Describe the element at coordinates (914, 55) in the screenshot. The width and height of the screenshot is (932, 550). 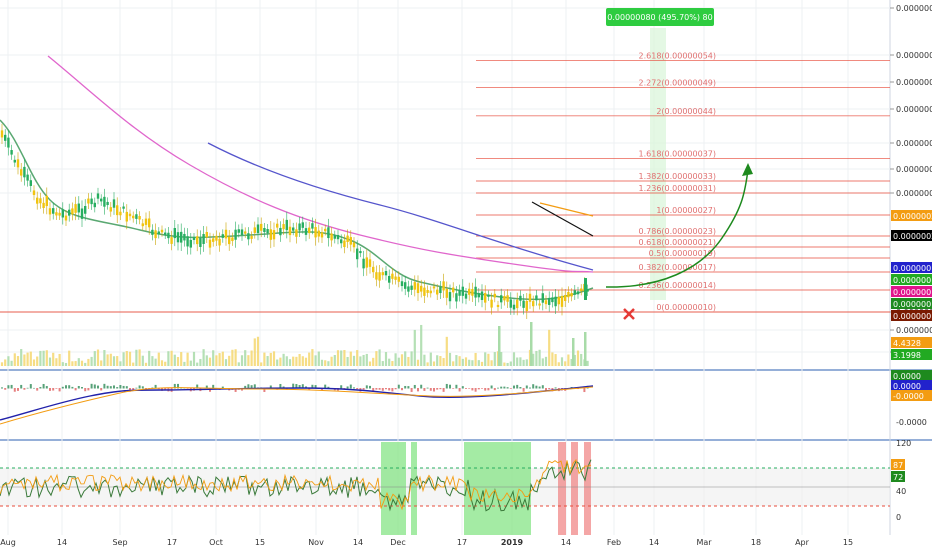
I see `y-tick-label: 0.00000055` at that location.